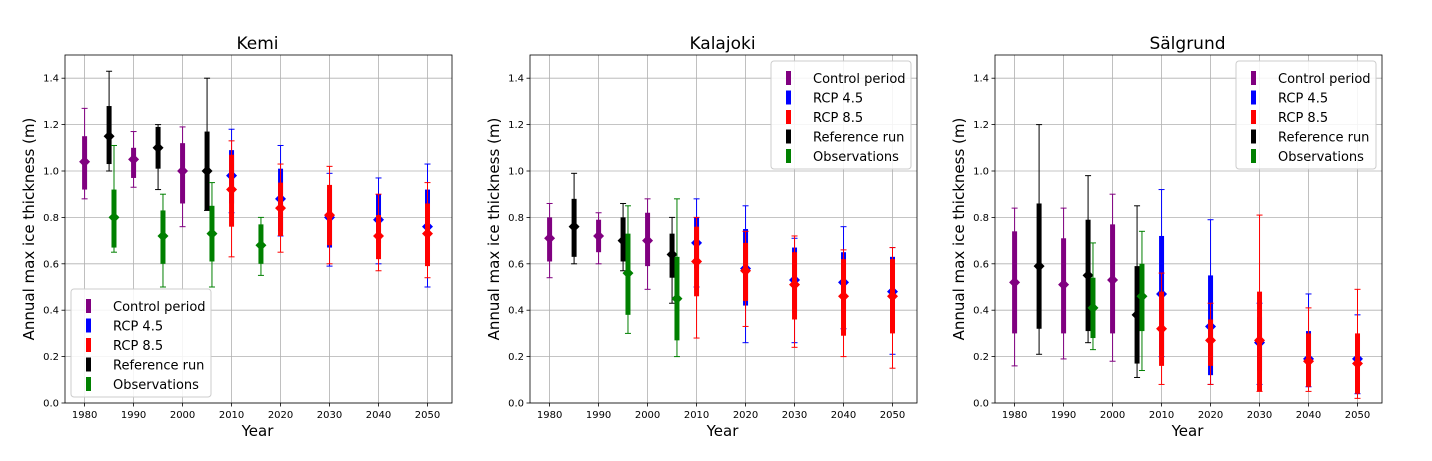 The width and height of the screenshot is (1432, 461). What do you see at coordinates (133, 415) in the screenshot?
I see `x-tick-label: 1990` at bounding box center [133, 415].